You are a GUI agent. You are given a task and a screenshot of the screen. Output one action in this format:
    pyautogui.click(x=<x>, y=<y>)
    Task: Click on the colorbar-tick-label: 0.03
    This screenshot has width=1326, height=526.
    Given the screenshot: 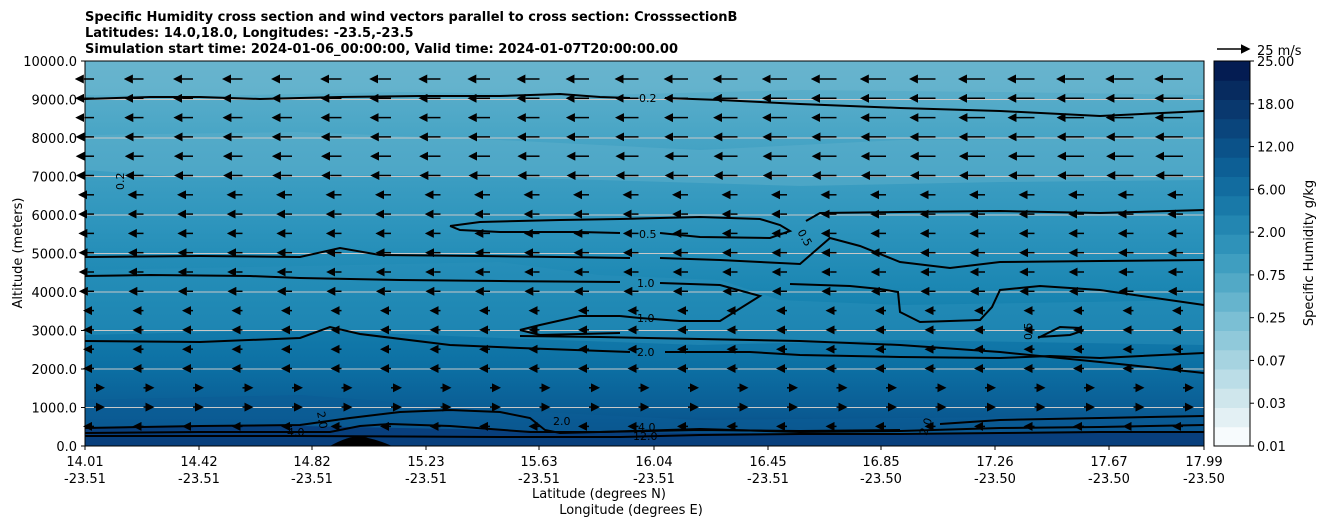 What is the action you would take?
    pyautogui.click(x=1271, y=404)
    